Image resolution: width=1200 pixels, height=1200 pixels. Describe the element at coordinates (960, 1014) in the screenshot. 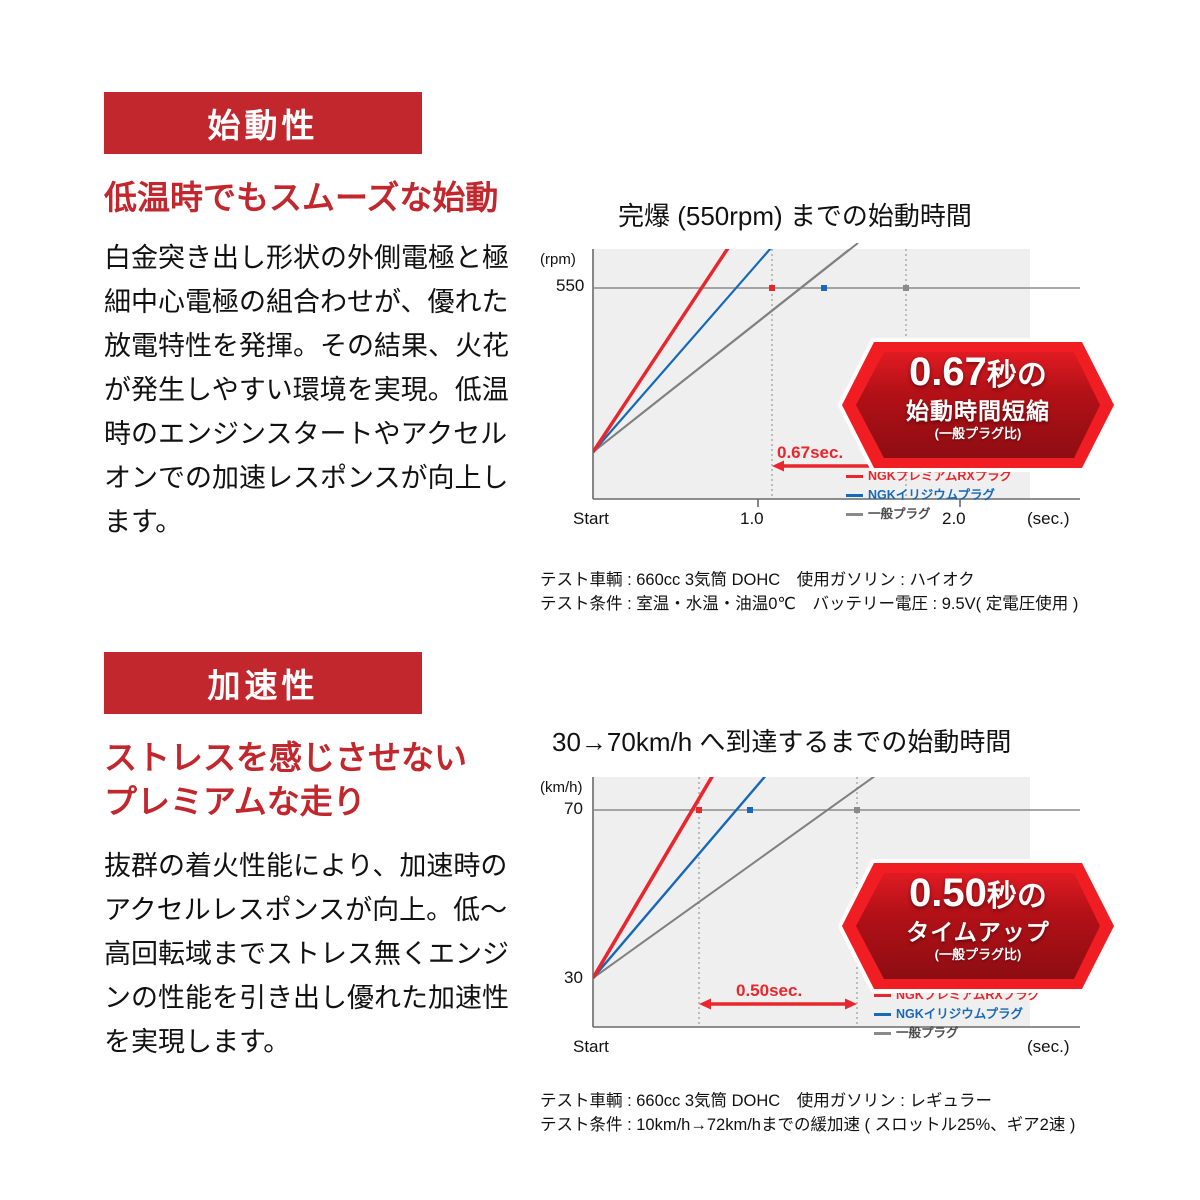

I see `chart-2-legend-label-iridium: NGKイリジウムプラグ` at that location.